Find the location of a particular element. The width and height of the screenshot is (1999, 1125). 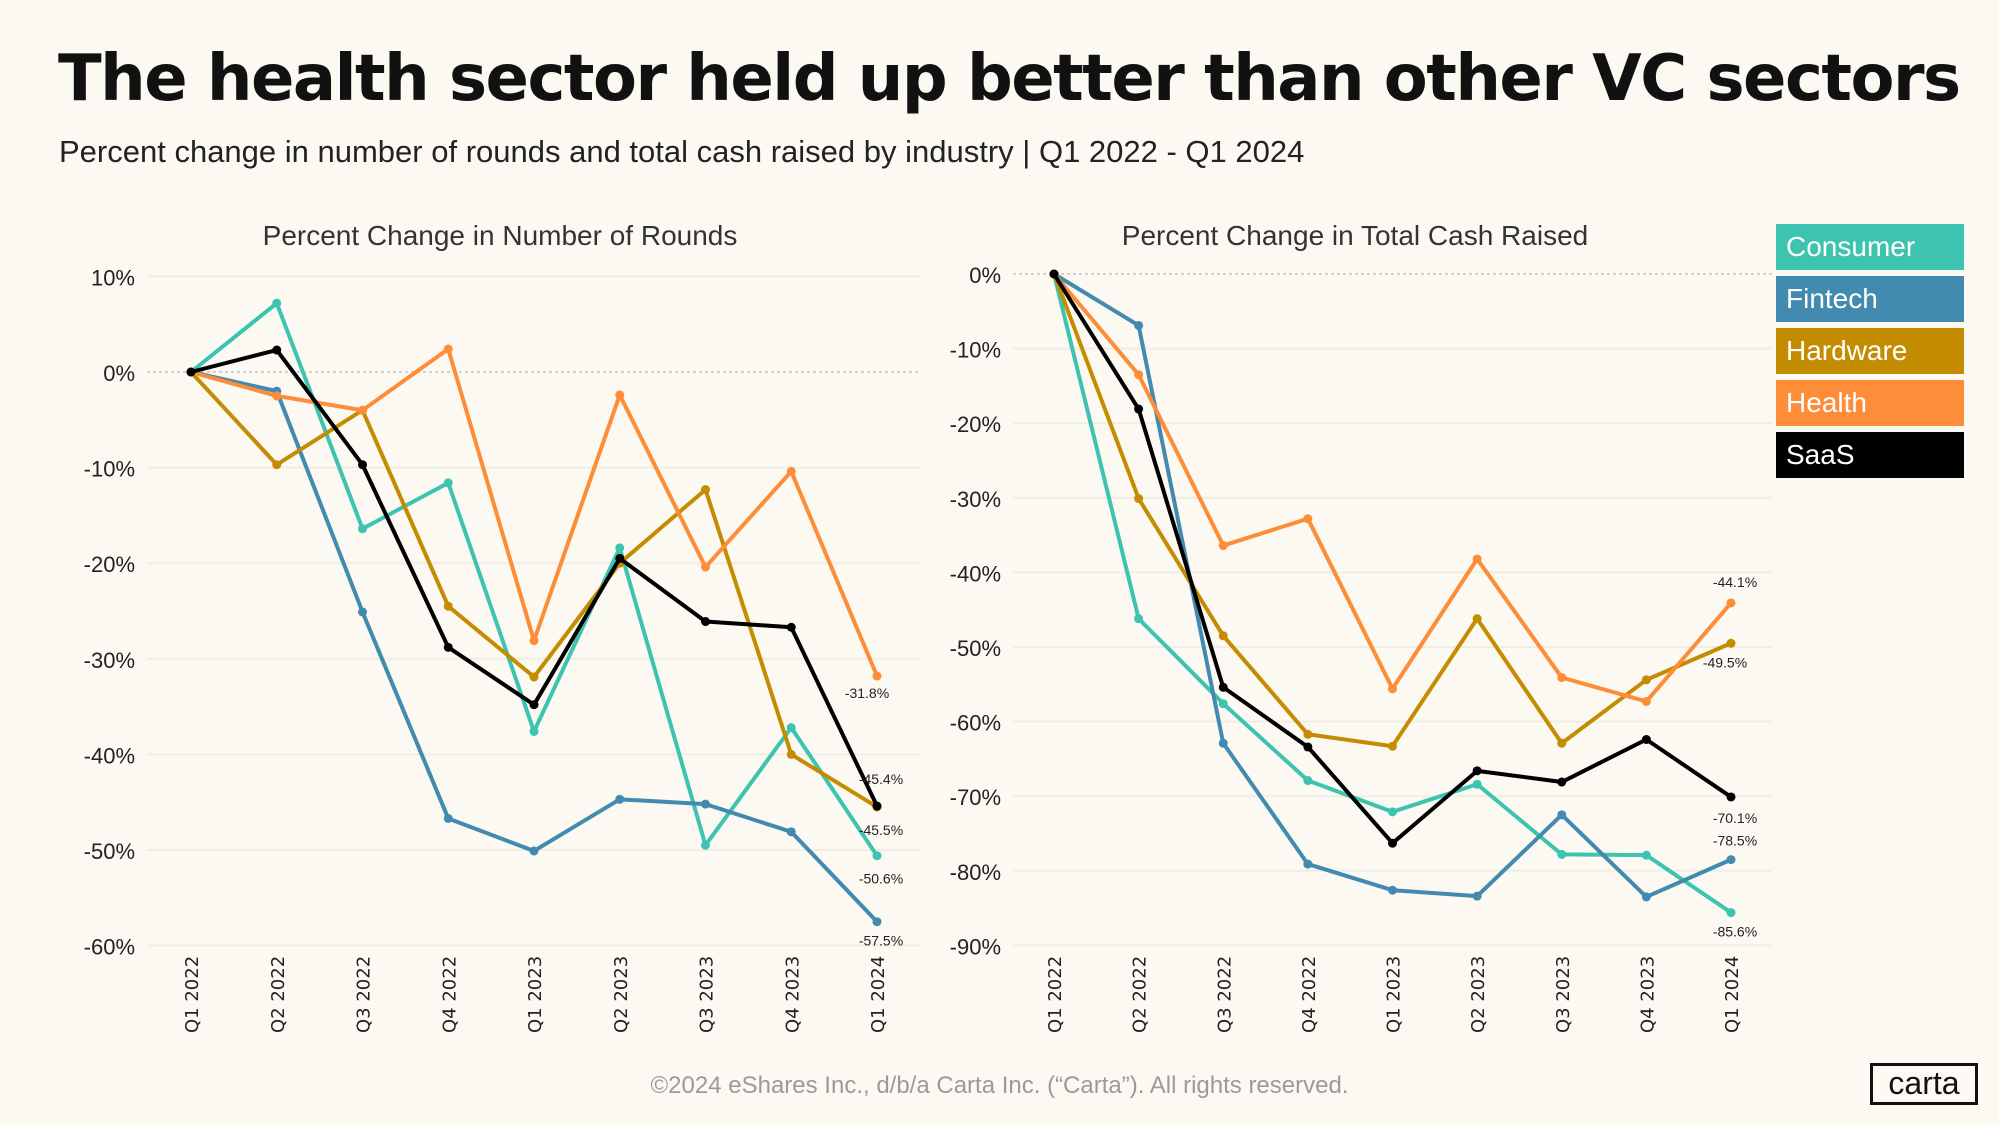

y-tick-label: -30% is located at coordinates (109, 660).